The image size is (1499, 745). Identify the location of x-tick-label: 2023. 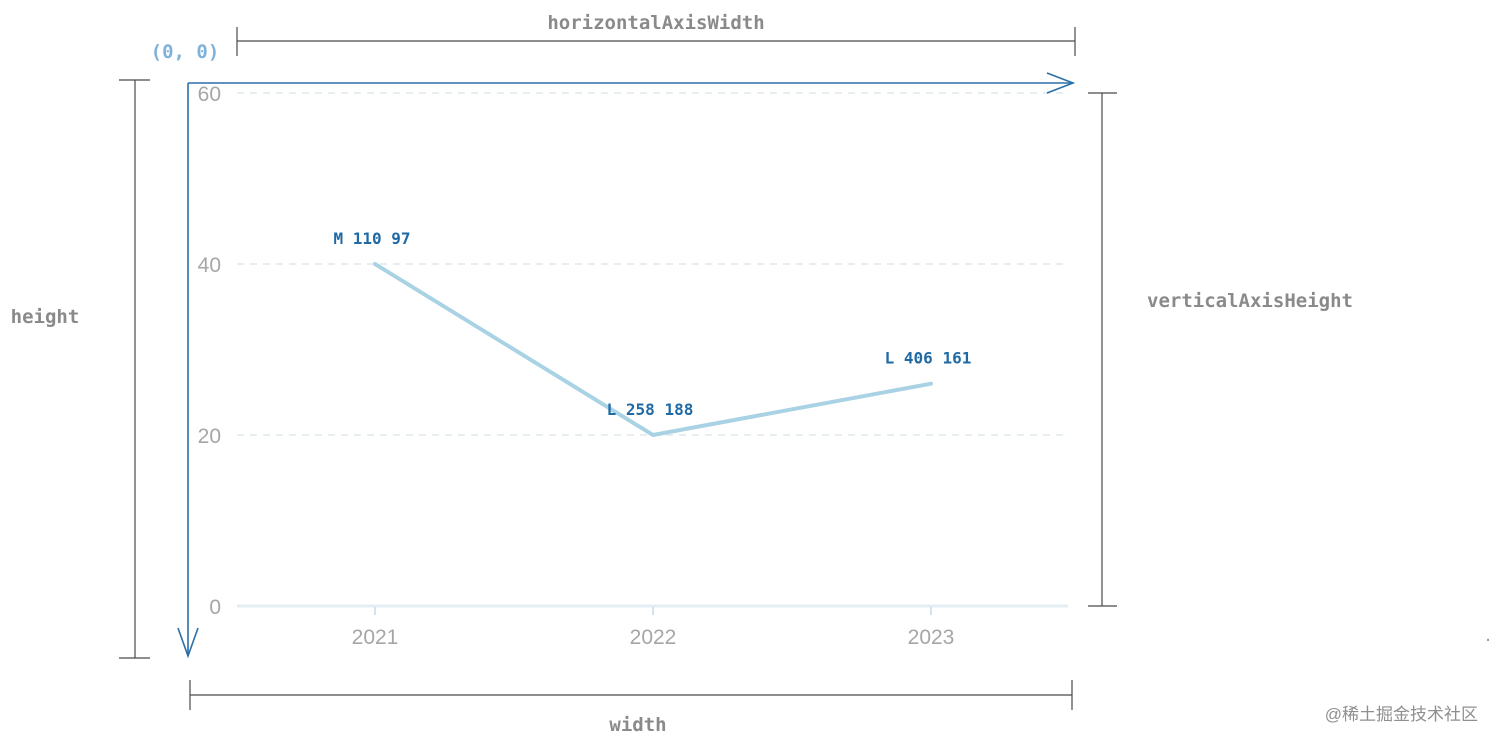
(931, 637).